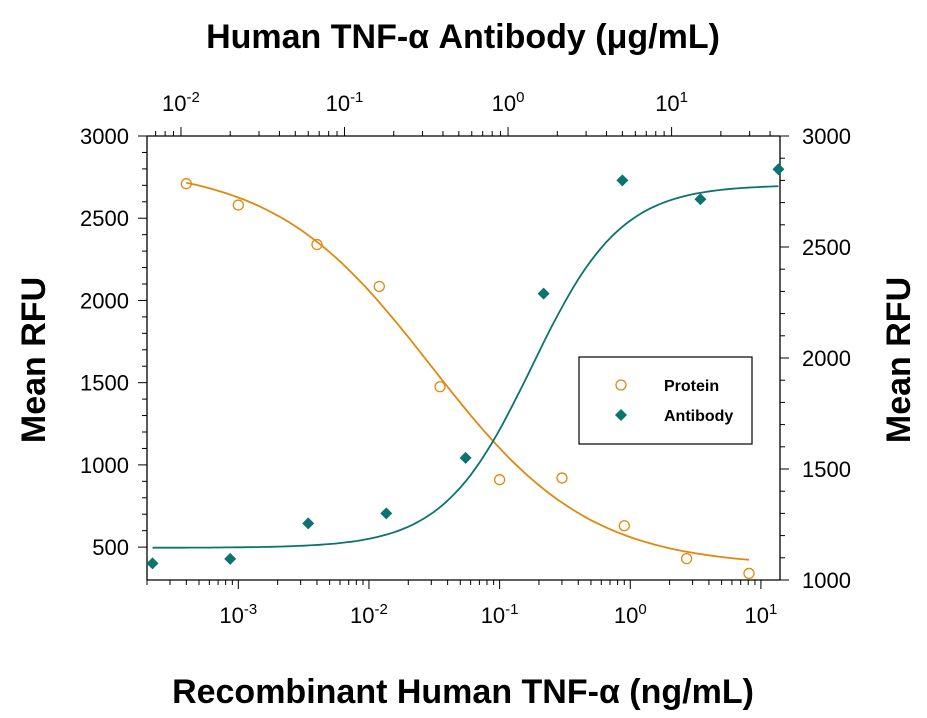  I want to click on x-bottom-tick-label: 10¹, so click(760, 614).